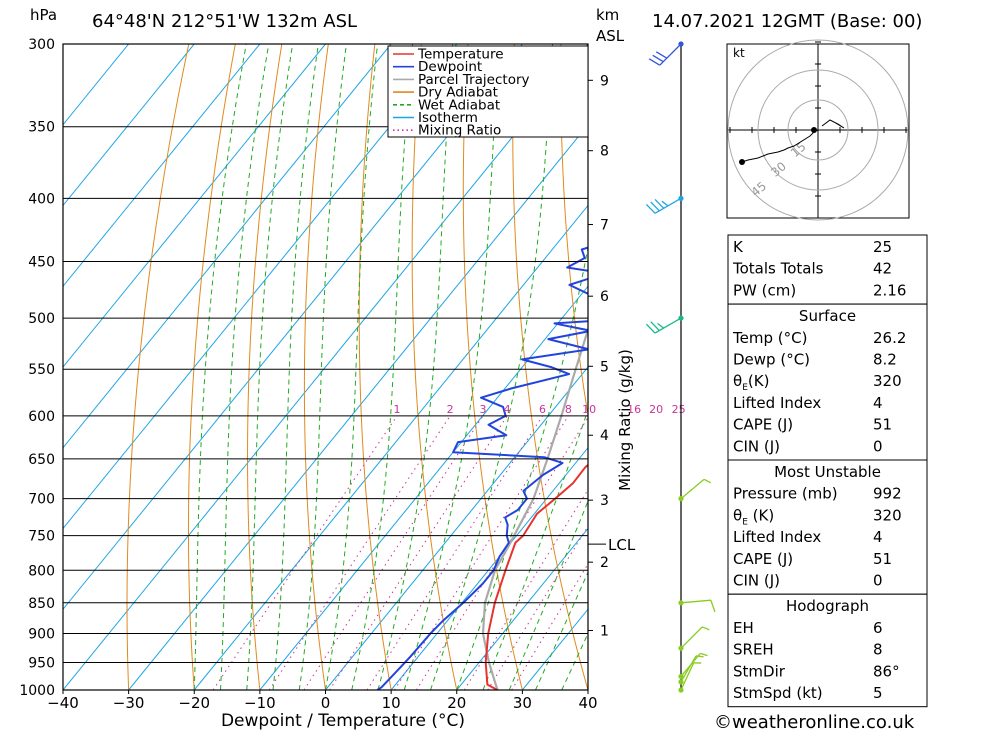 This screenshot has height=733, width=1000. What do you see at coordinates (764, 290) in the screenshot?
I see `indices-label: PW (cm)` at bounding box center [764, 290].